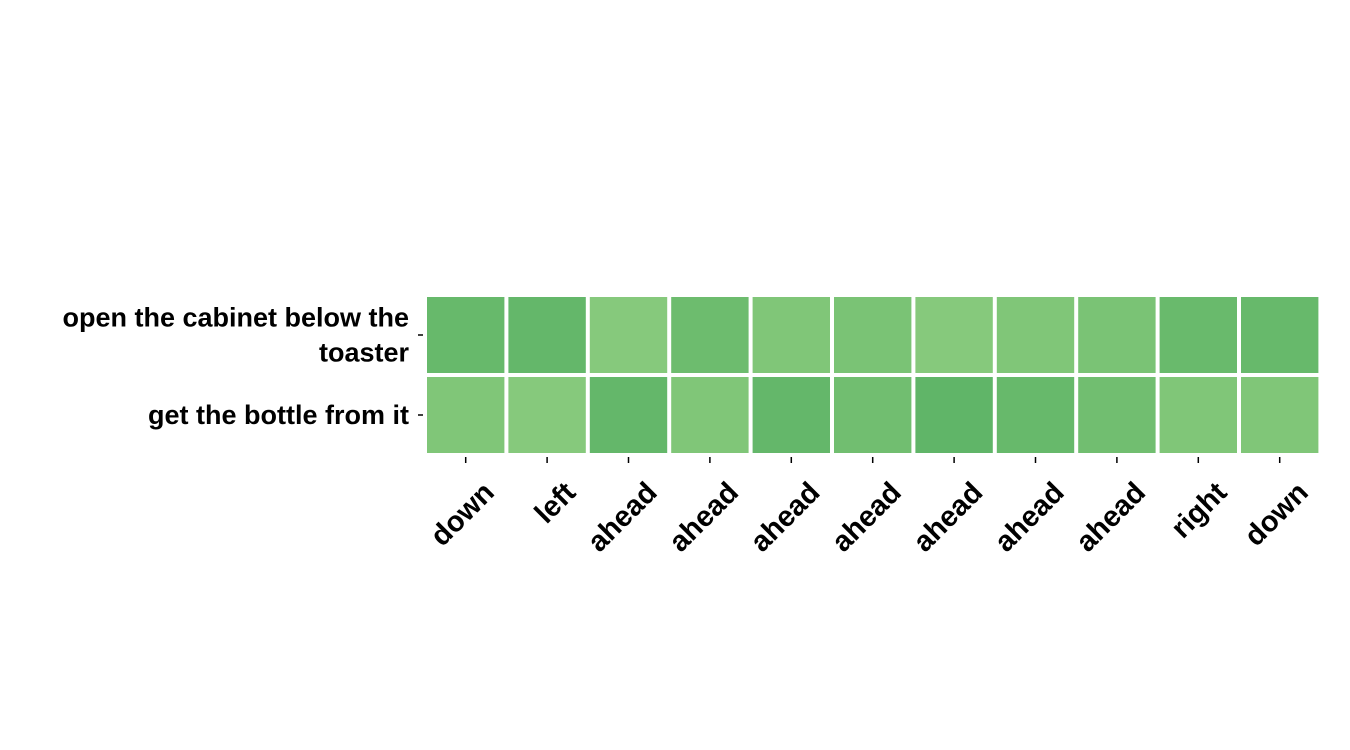 The width and height of the screenshot is (1350, 750). I want to click on heatmap-cell-r1-c3, so click(710, 415).